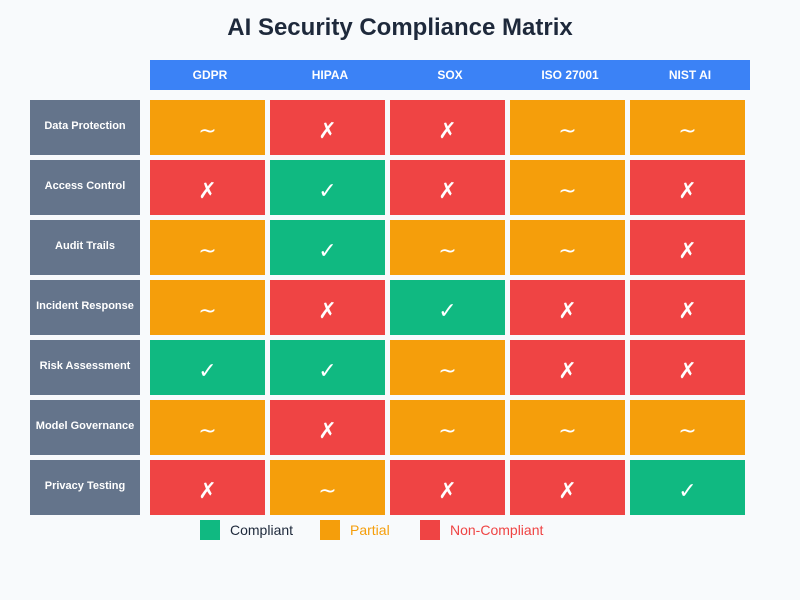 Image resolution: width=800 pixels, height=600 pixels. What do you see at coordinates (330, 75) in the screenshot?
I see `column-header: HIPAA` at bounding box center [330, 75].